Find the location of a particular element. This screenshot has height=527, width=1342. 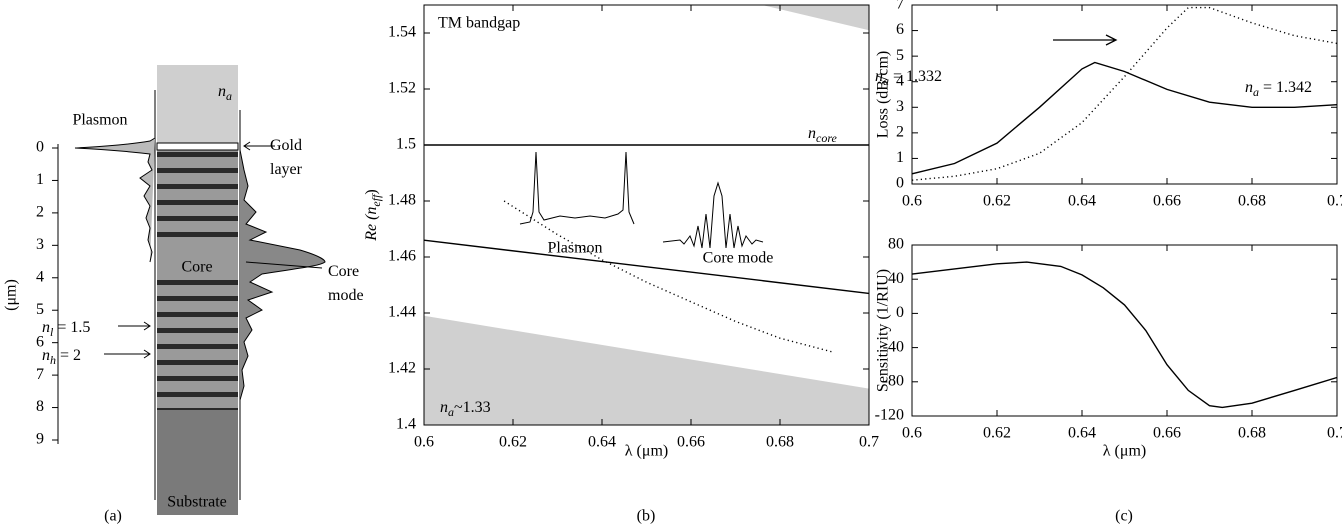

label: nh = 2 is located at coordinates (61, 357).